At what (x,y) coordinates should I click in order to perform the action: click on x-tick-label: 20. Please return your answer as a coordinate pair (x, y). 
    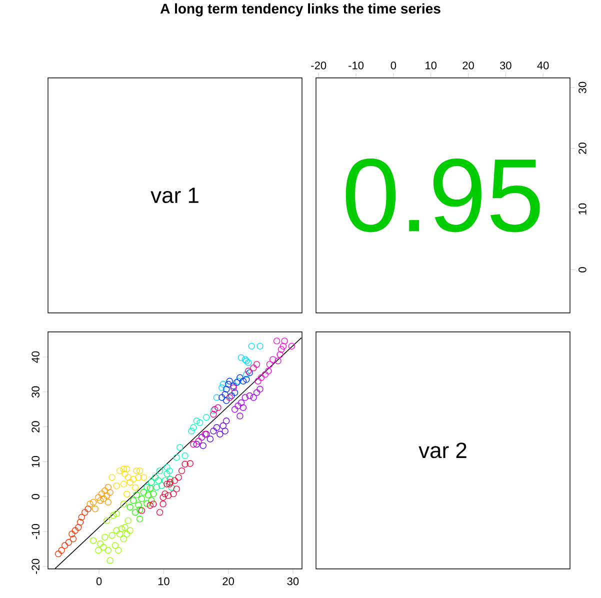
    Looking at the image, I should click on (468, 66).